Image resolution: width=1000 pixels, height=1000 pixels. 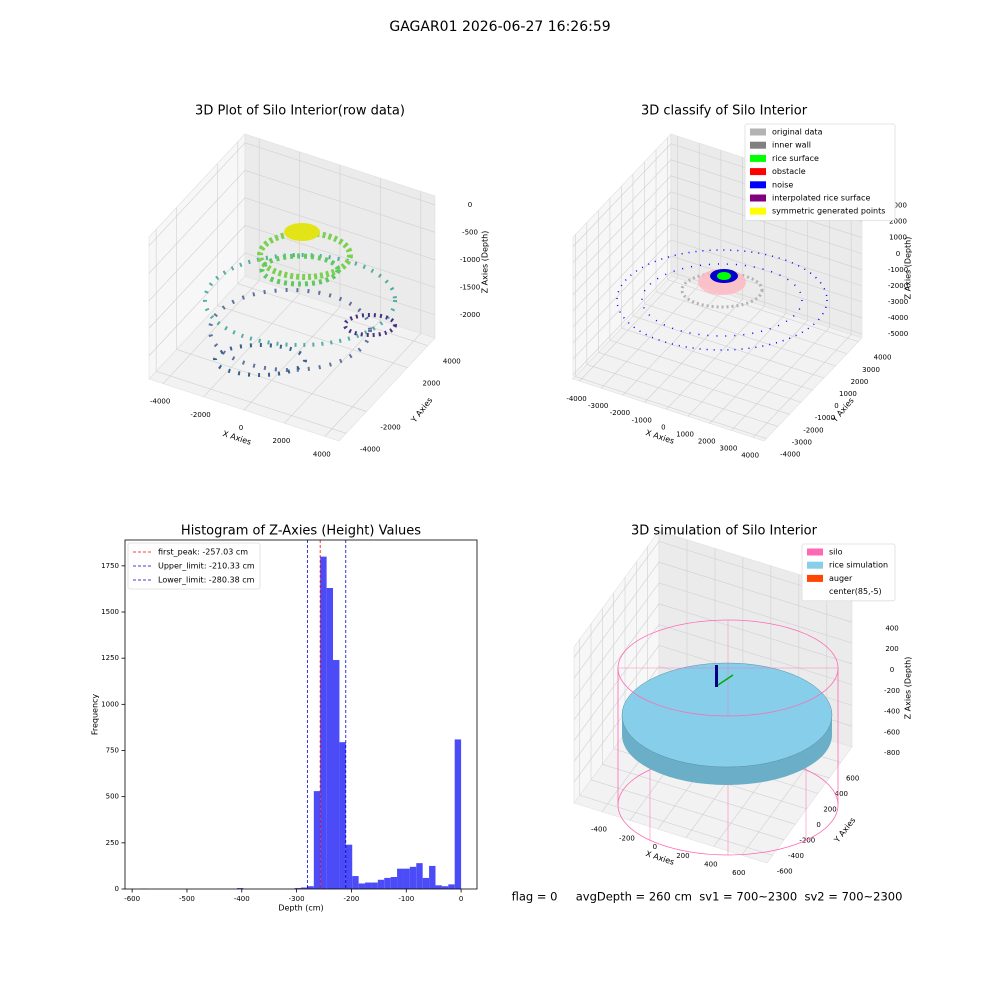 I want to click on z-tick-label: 0, so click(x=892, y=670).